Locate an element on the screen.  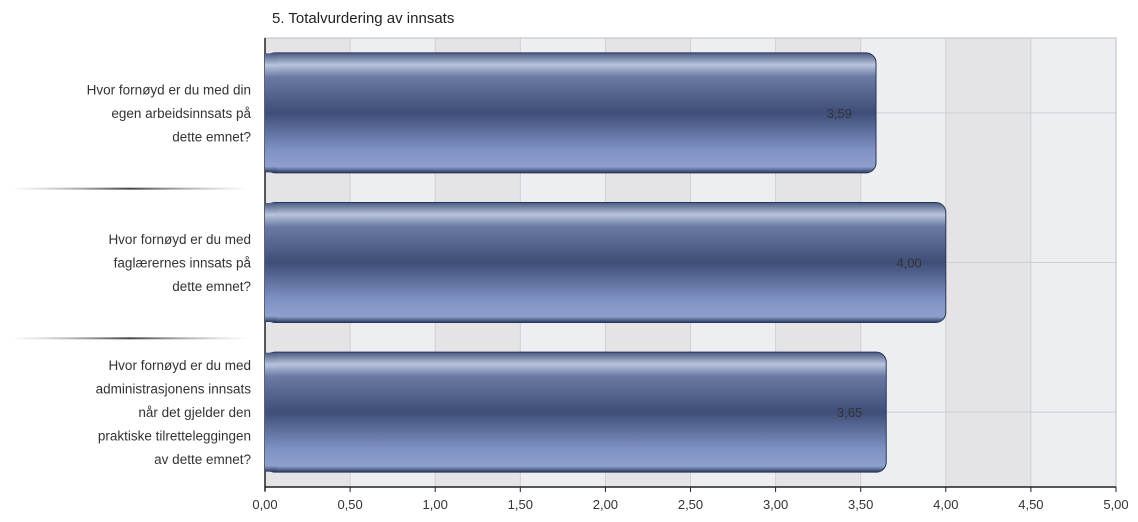
category-label: egen arbeidsinnsats på is located at coordinates (181, 113).